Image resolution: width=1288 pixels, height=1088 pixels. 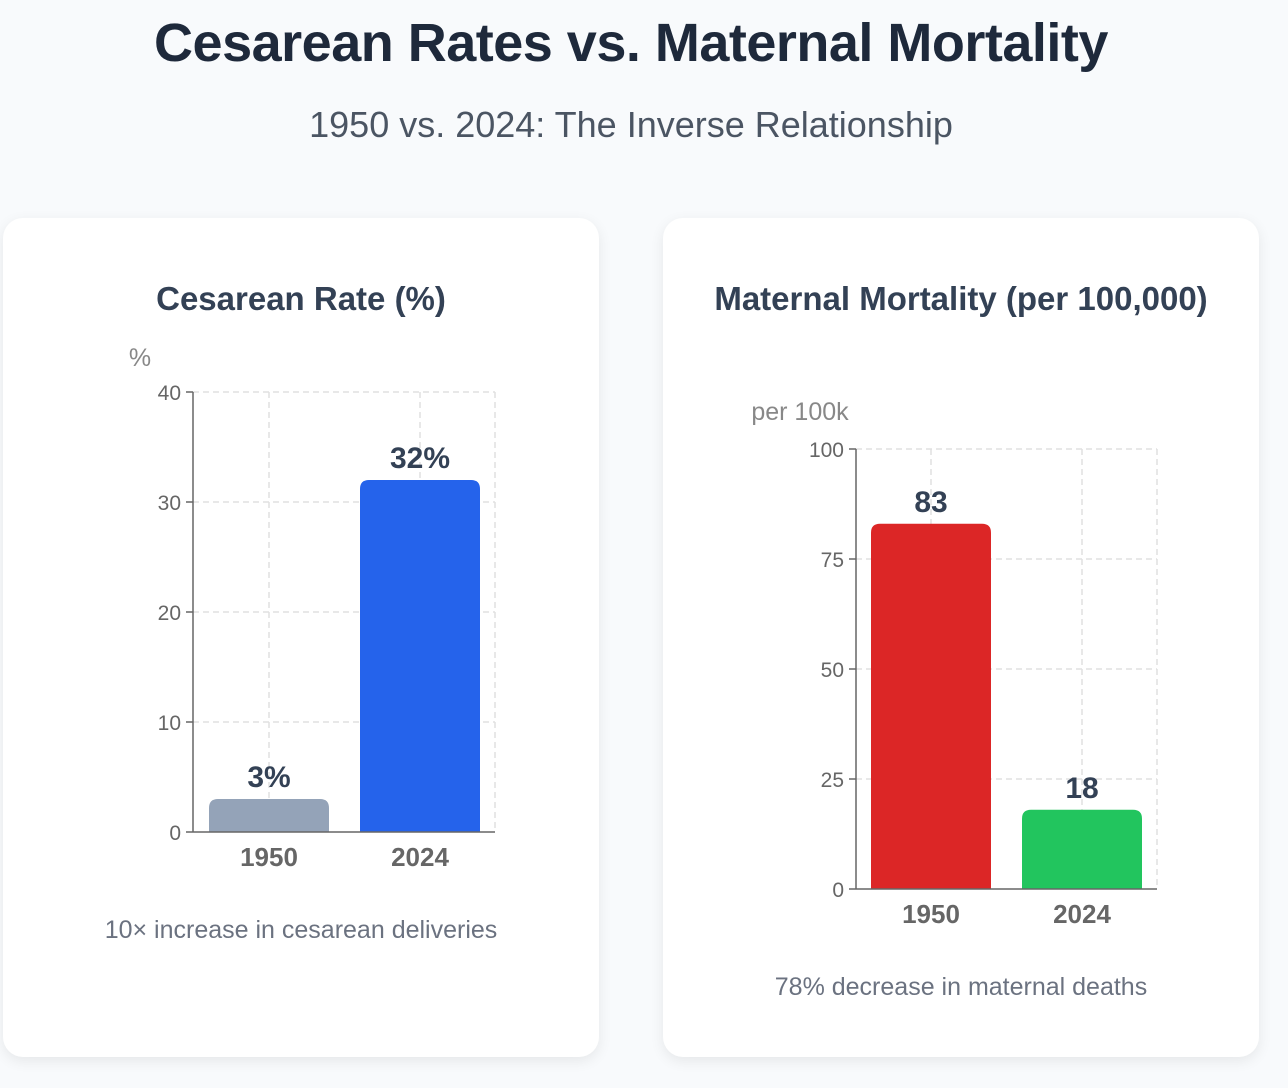 What do you see at coordinates (832, 560) in the screenshot?
I see `y-tick-label: 75` at bounding box center [832, 560].